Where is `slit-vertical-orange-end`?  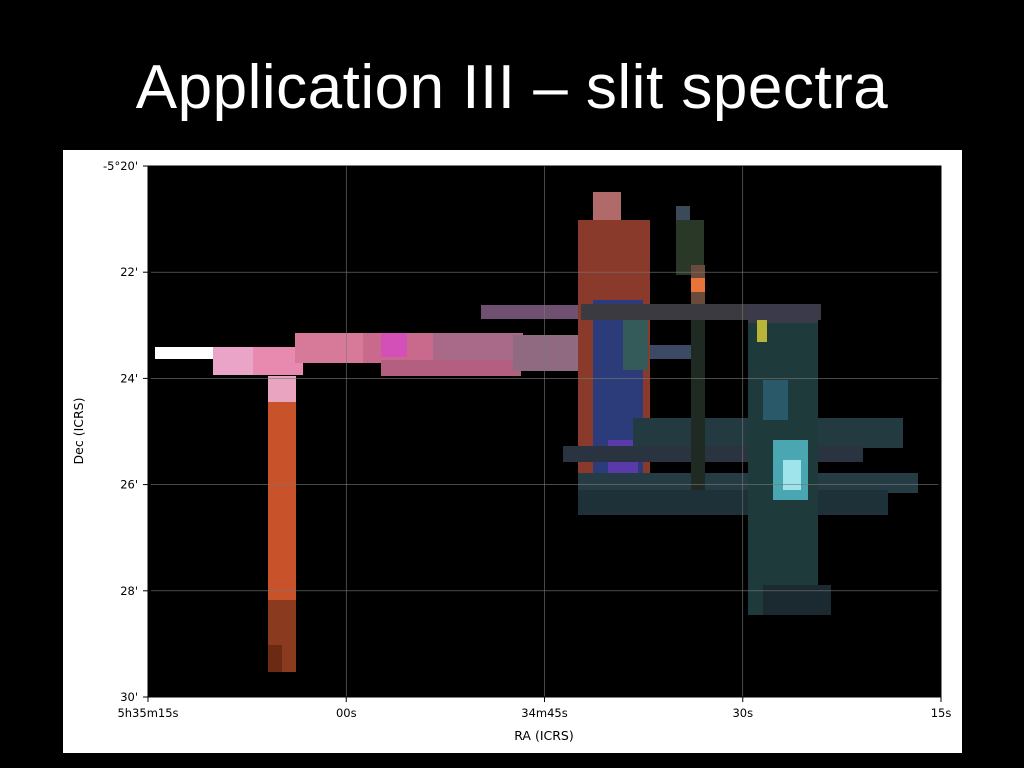 slit-vertical-orange-end is located at coordinates (275, 658).